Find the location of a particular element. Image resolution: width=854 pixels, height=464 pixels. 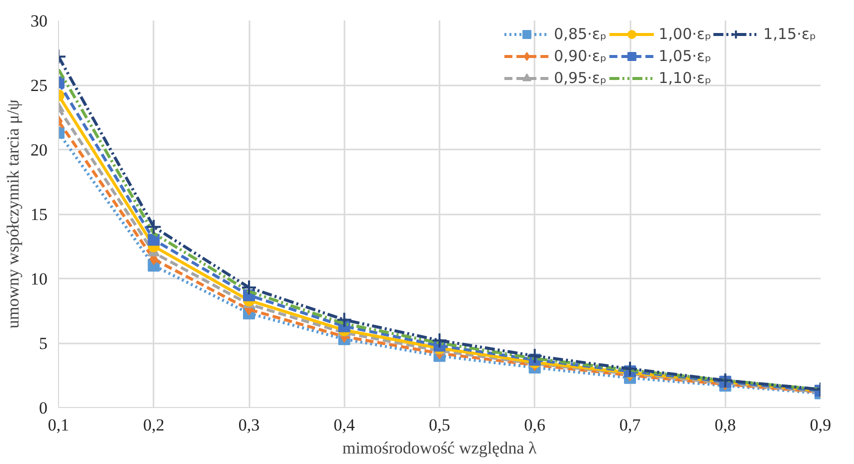

x-tick-label: 0,3 is located at coordinates (249, 425).